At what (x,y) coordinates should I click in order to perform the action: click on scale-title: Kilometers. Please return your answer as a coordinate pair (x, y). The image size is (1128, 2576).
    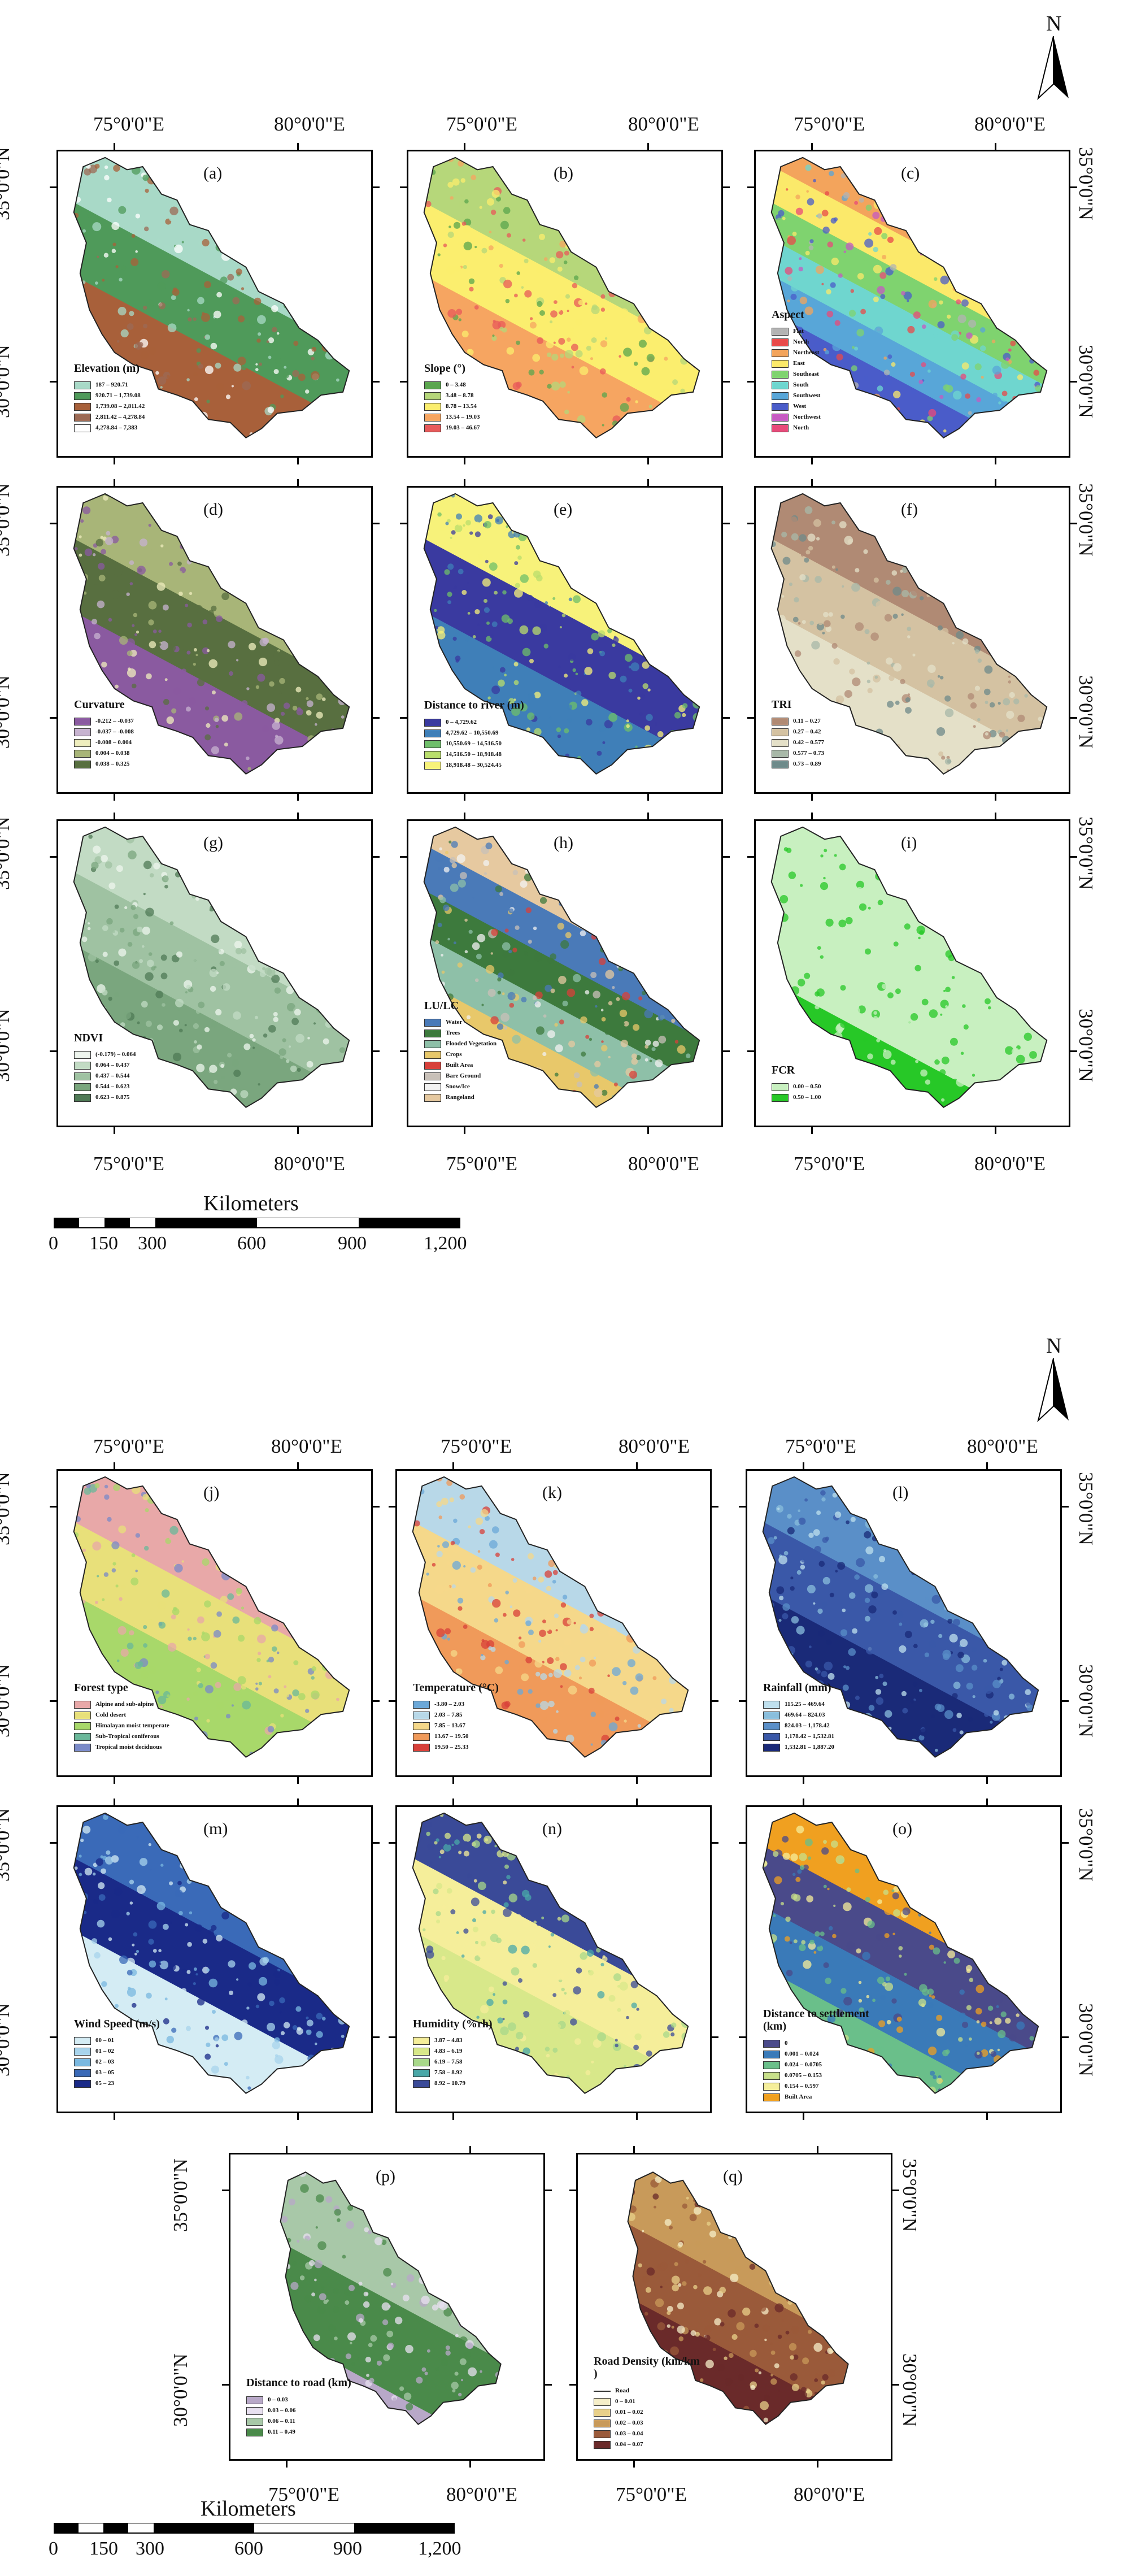
    Looking at the image, I should click on (248, 2509).